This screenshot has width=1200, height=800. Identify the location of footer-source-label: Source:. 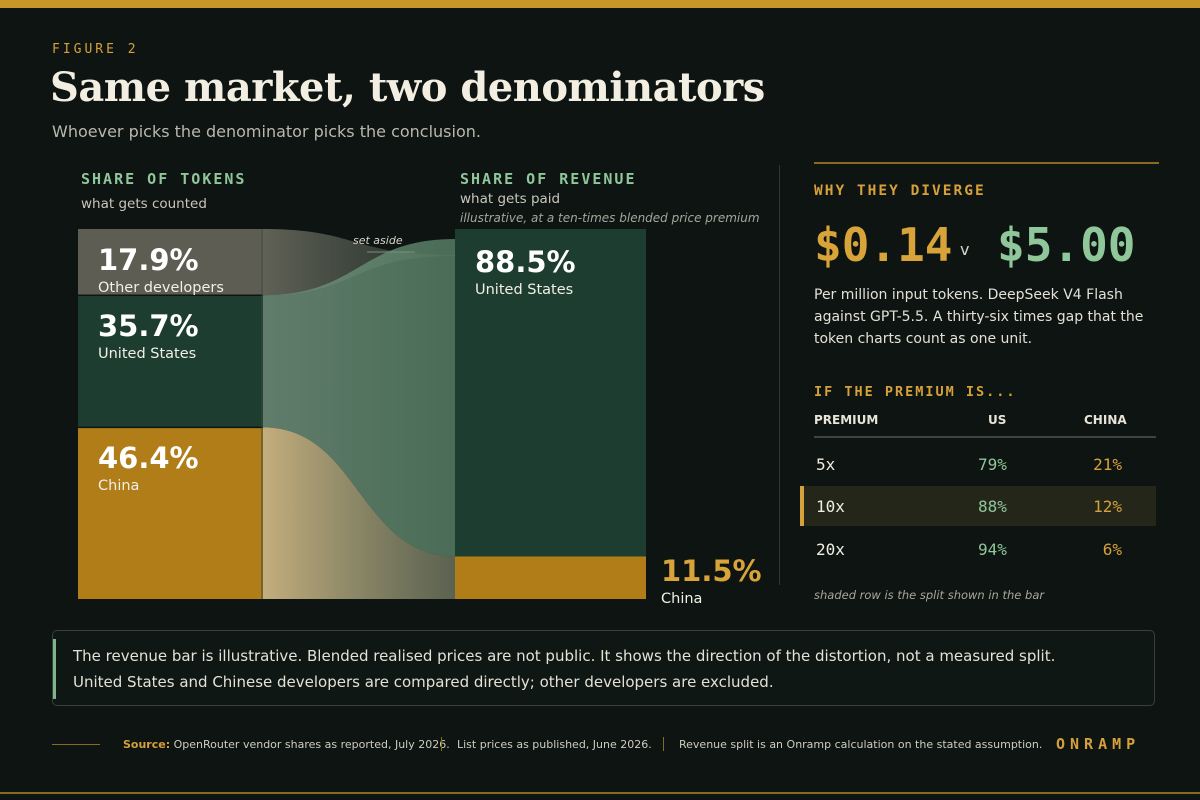
(147, 744).